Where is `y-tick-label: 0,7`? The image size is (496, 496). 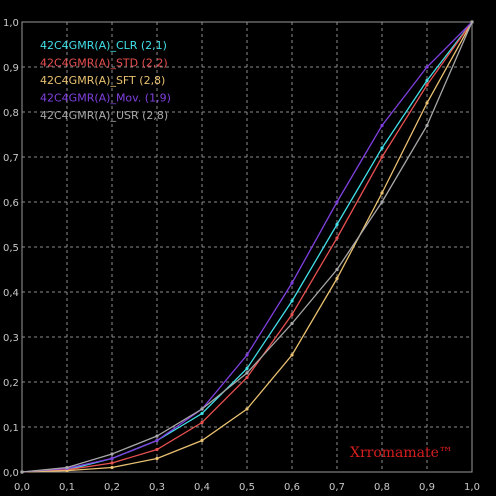 y-tick-label: 0,7 is located at coordinates (11, 158).